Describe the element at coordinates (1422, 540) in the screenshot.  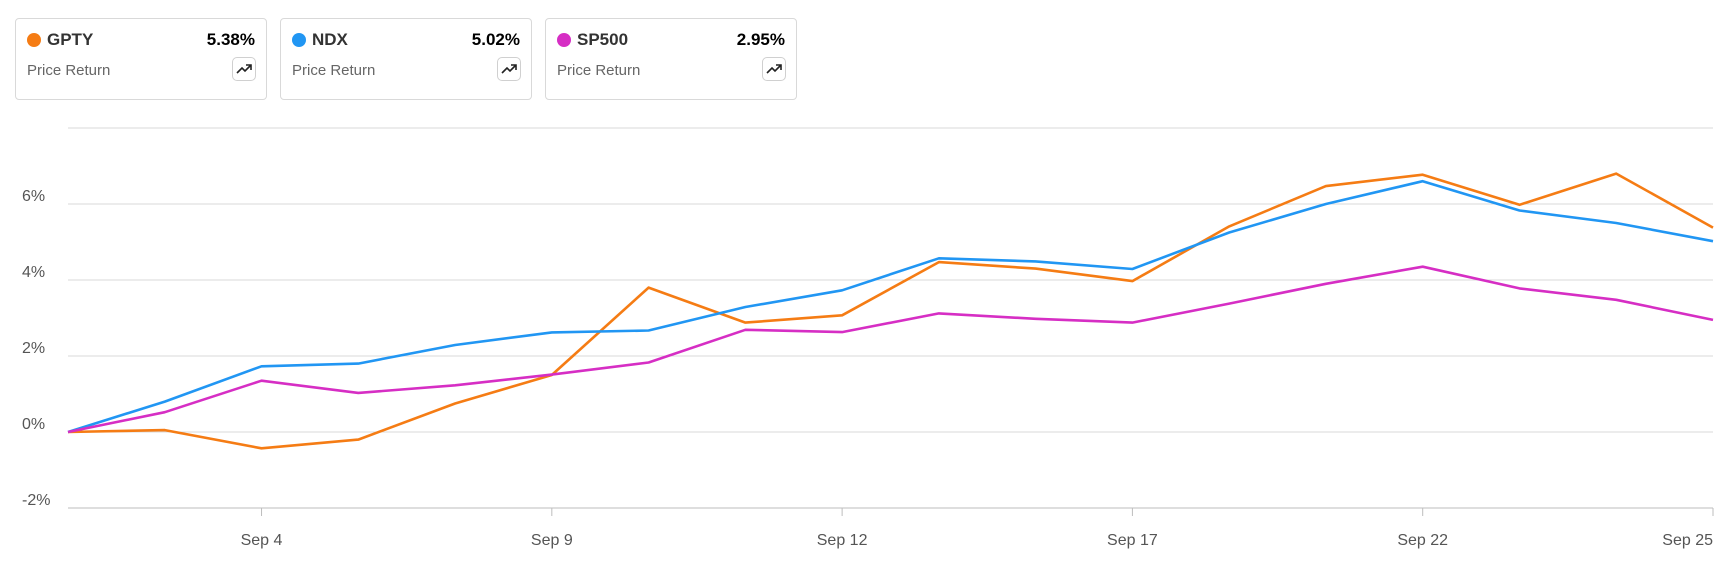
I see `x-tick-label: Sep 22` at that location.